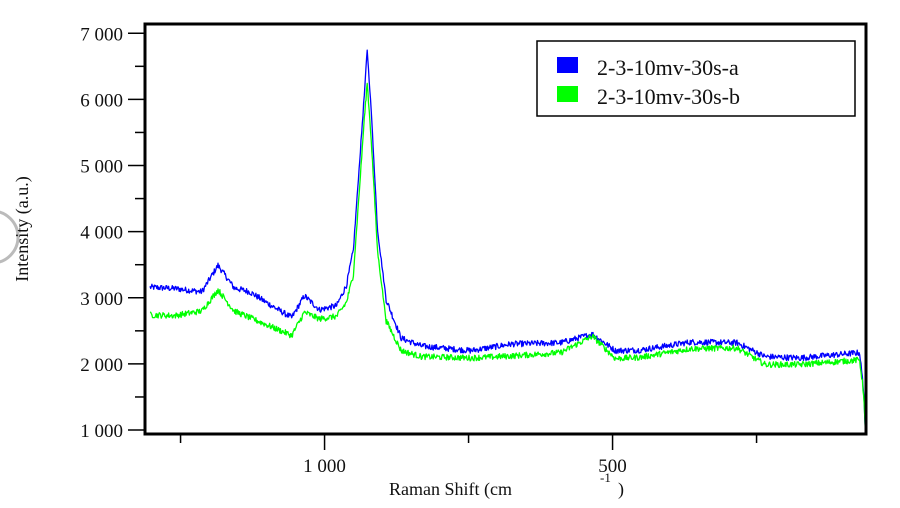  Describe the element at coordinates (101, 365) in the screenshot. I see `y-tick-label: 2 000` at that location.